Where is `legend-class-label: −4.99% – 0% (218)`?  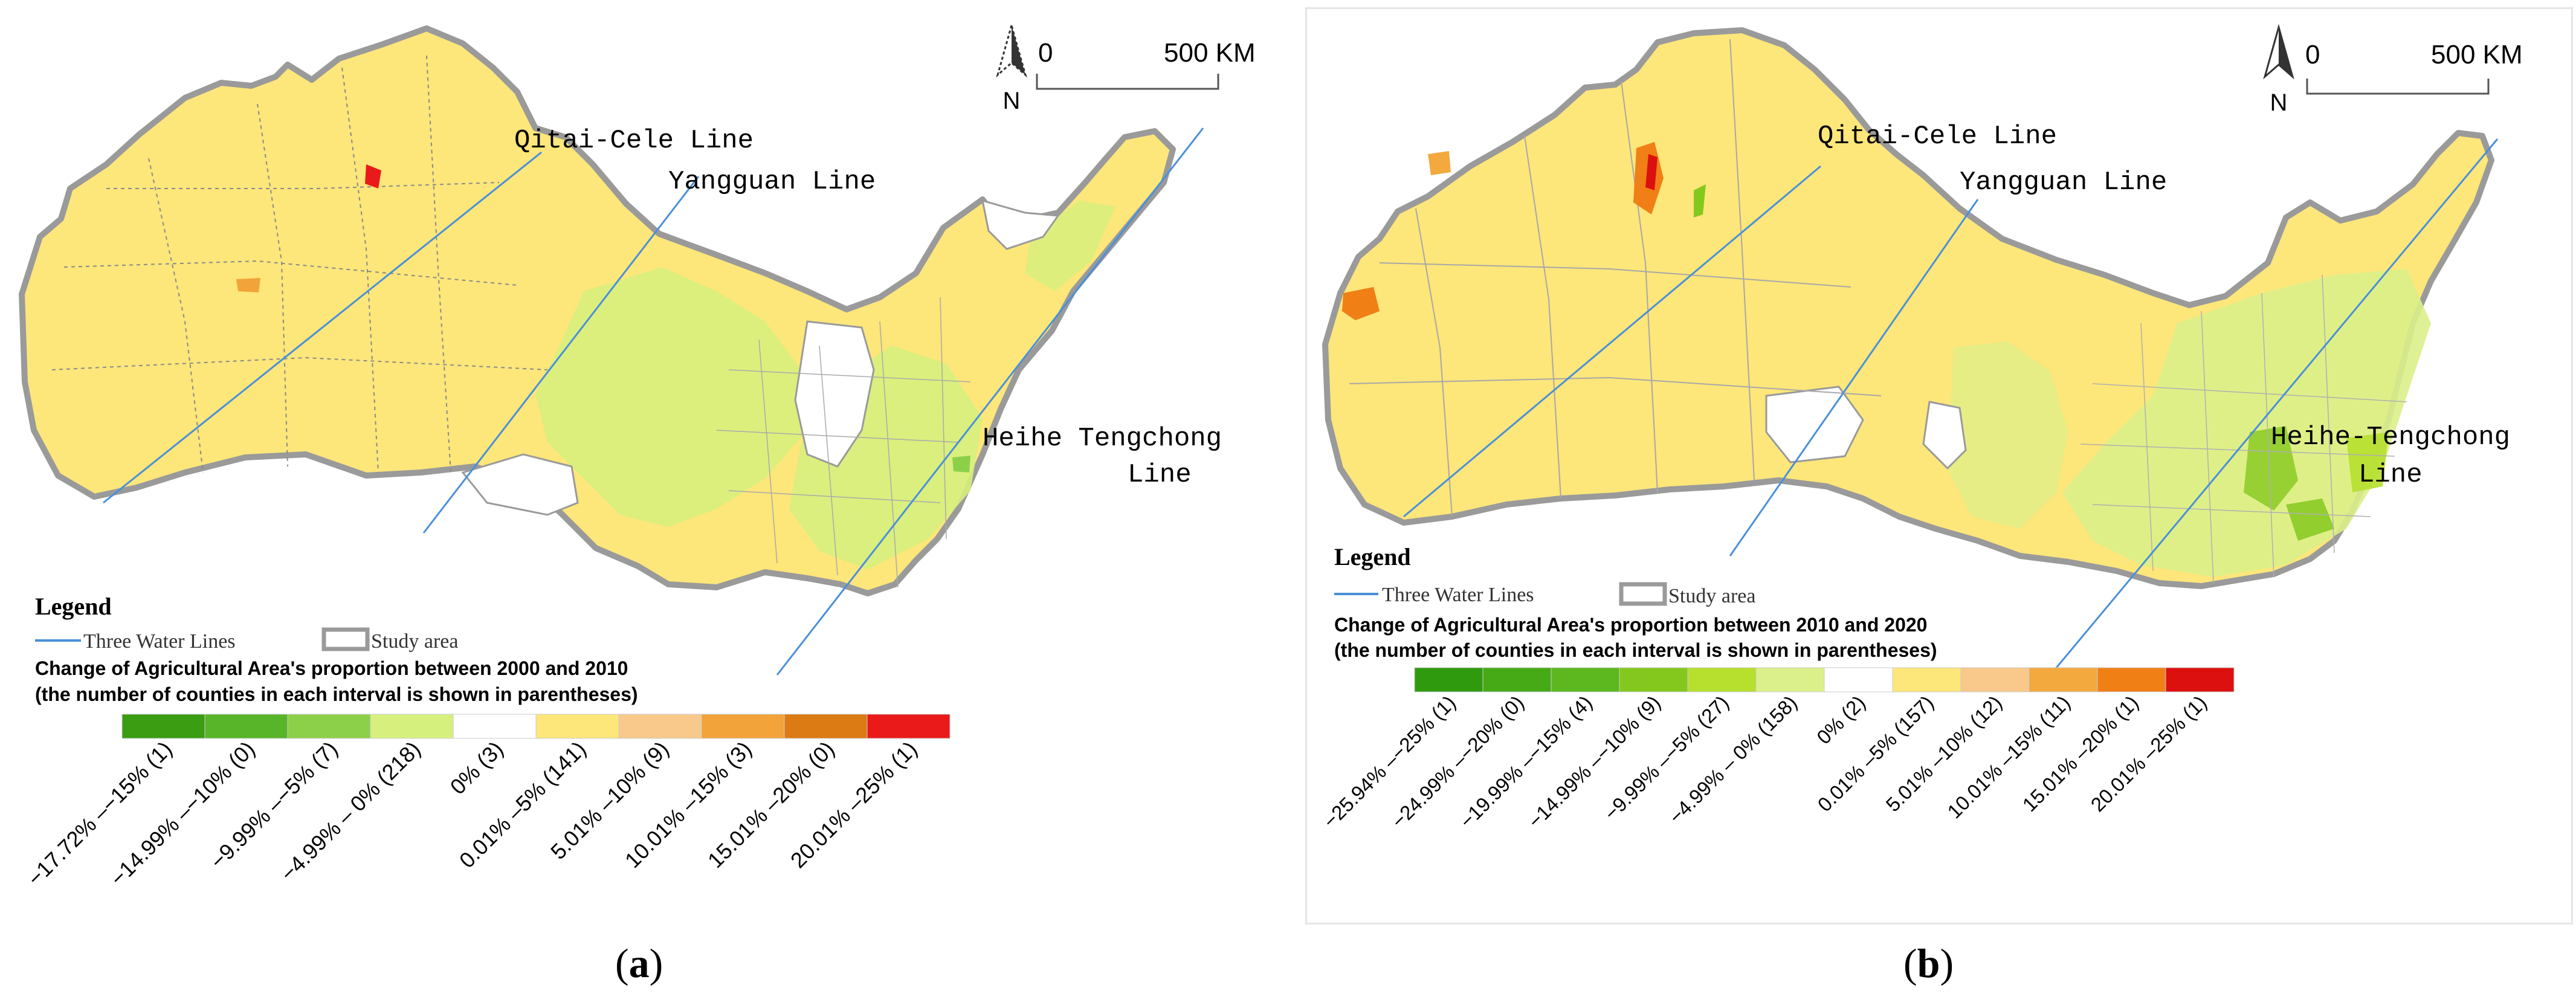
legend-class-label: −4.99% – 0% (218) is located at coordinates (351, 811).